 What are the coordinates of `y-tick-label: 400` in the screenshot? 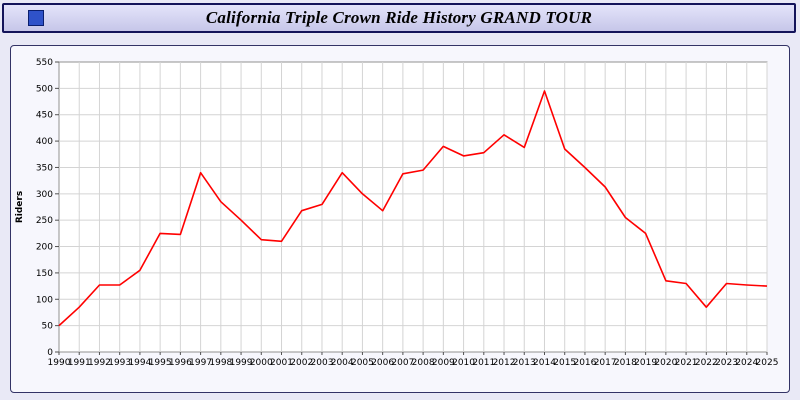 It's located at (44, 142).